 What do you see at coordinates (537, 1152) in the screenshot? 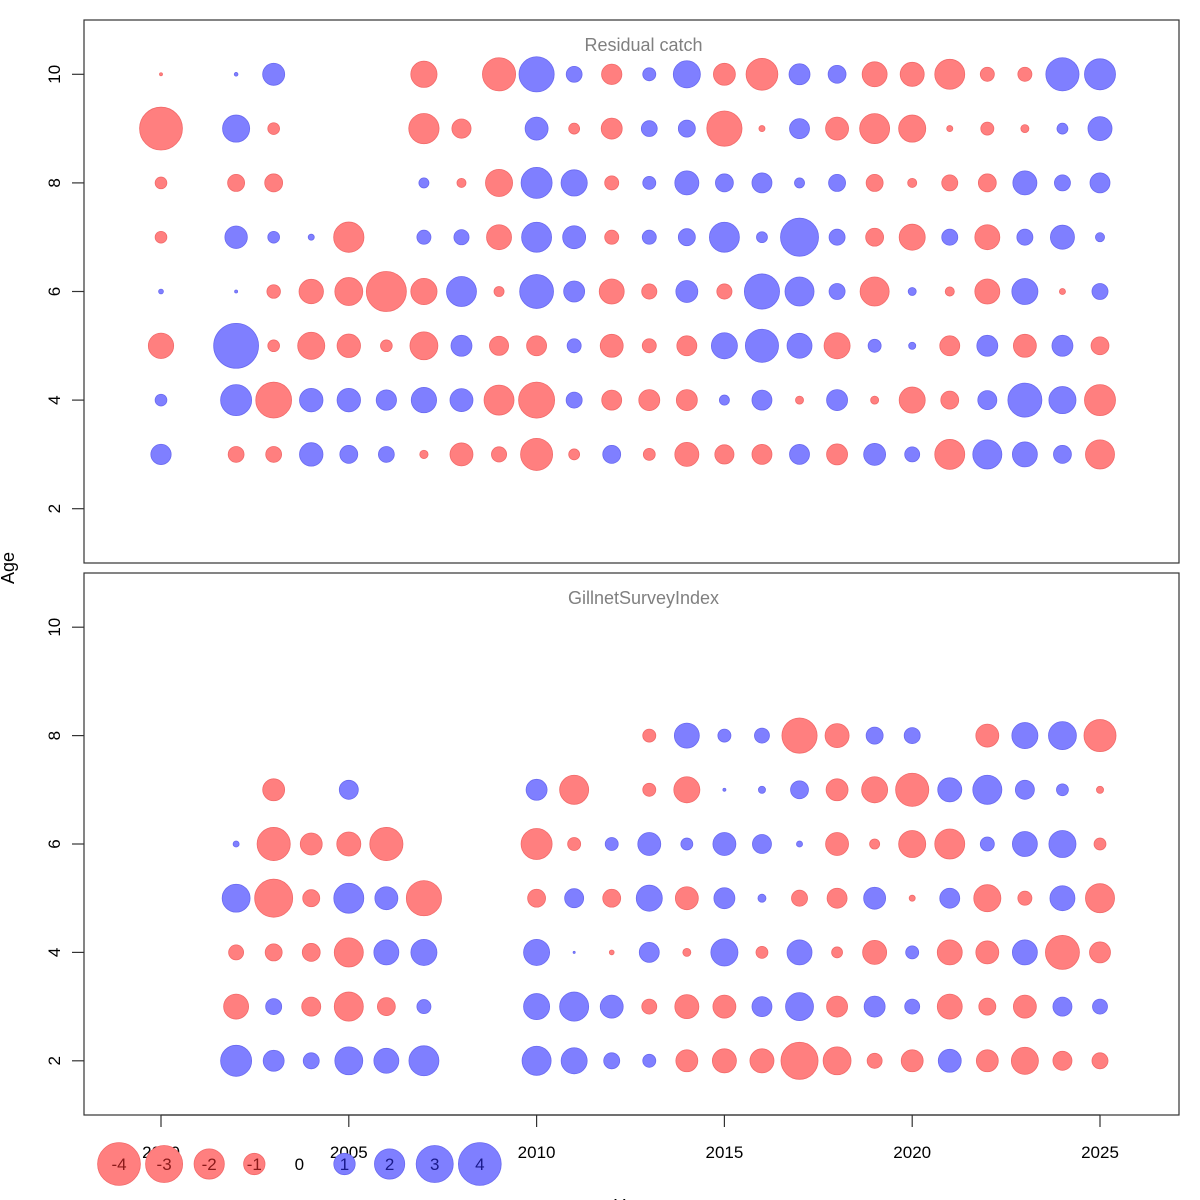
I see `x-tick-label: 2010` at bounding box center [537, 1152].